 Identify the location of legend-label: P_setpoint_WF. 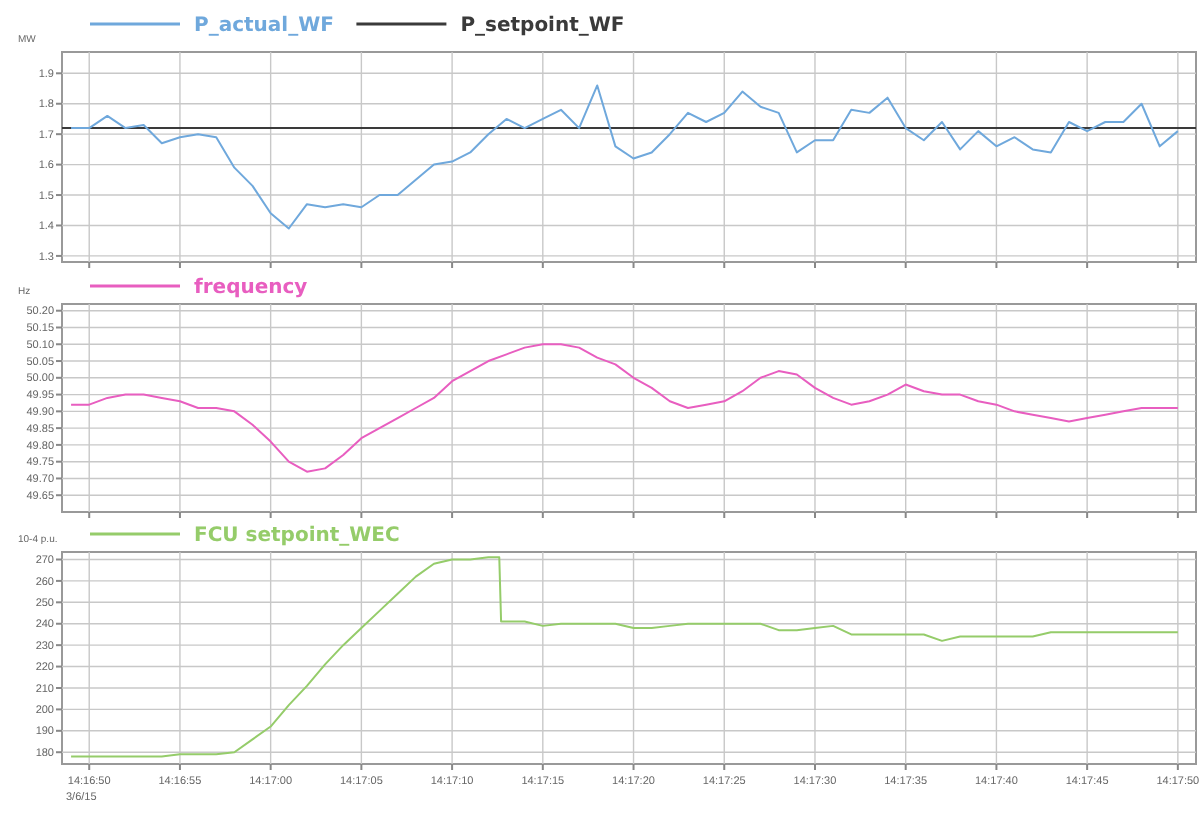
(542, 26).